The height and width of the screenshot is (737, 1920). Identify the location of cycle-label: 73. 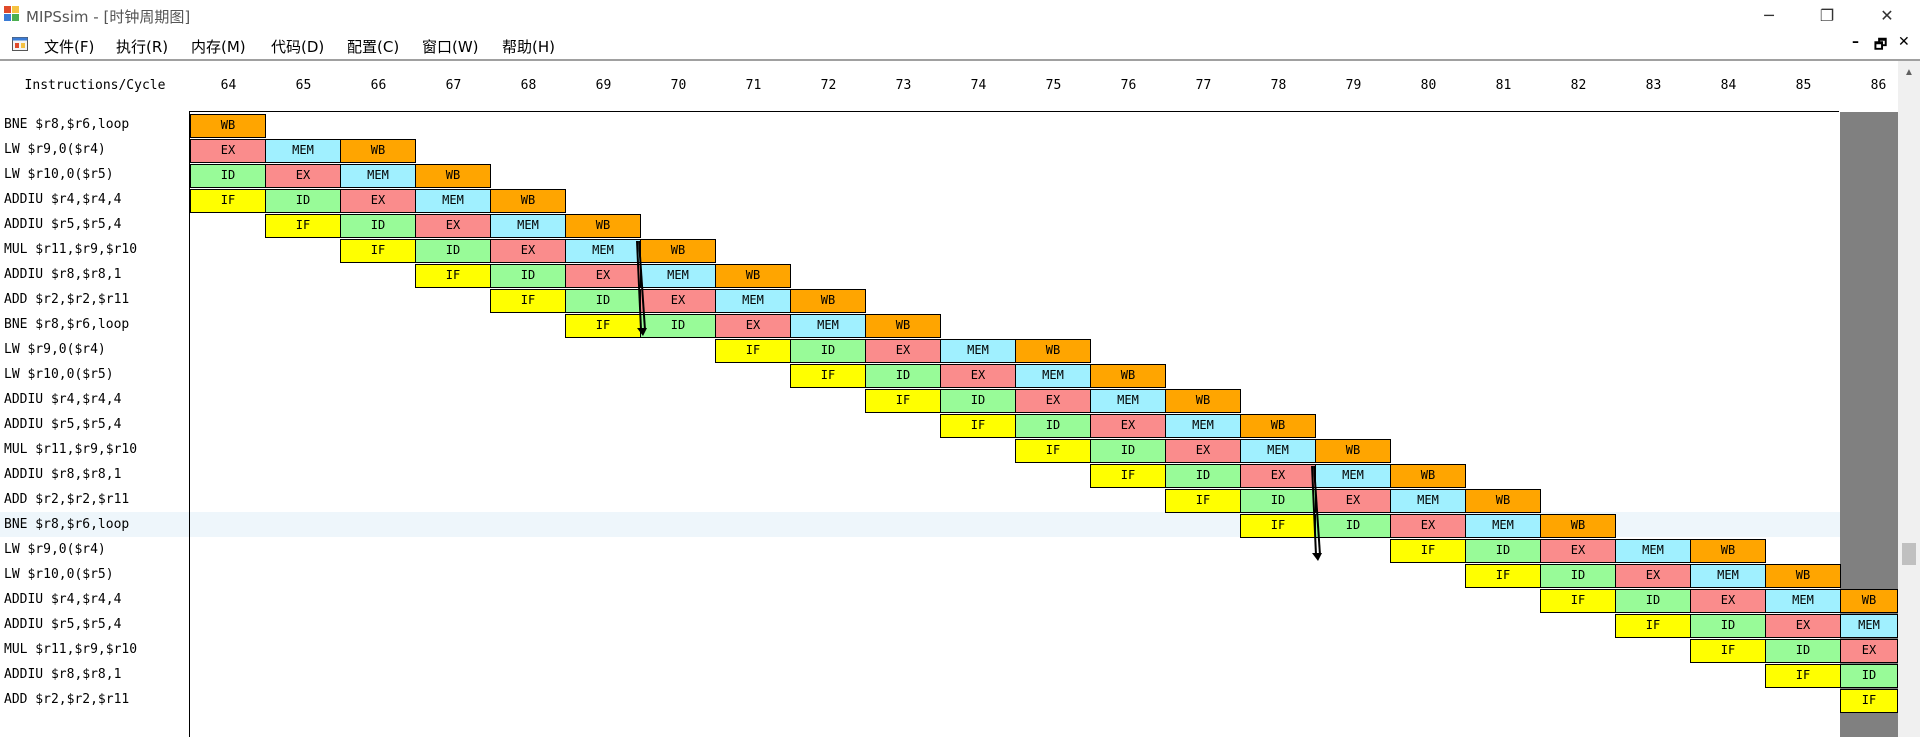
(903, 85).